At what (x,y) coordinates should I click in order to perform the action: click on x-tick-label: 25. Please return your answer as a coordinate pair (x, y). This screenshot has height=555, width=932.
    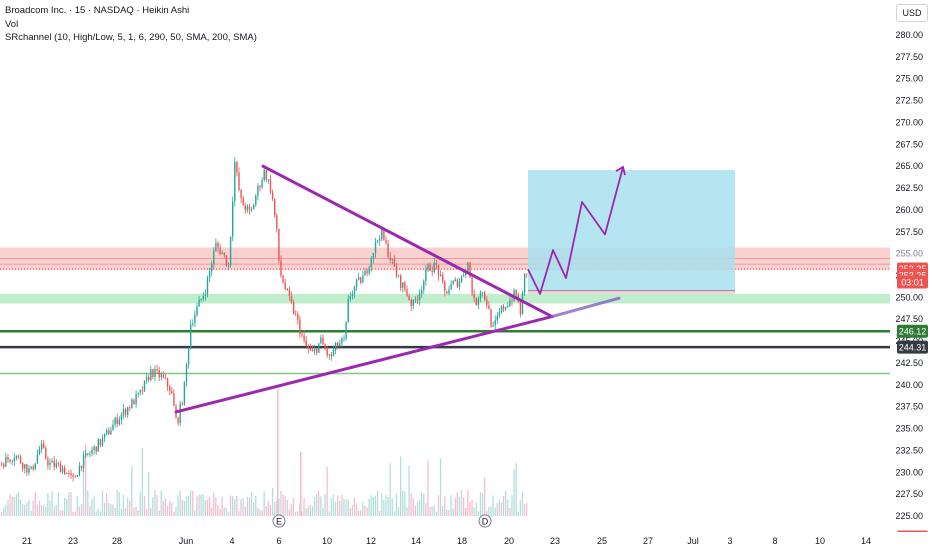
    Looking at the image, I should click on (602, 541).